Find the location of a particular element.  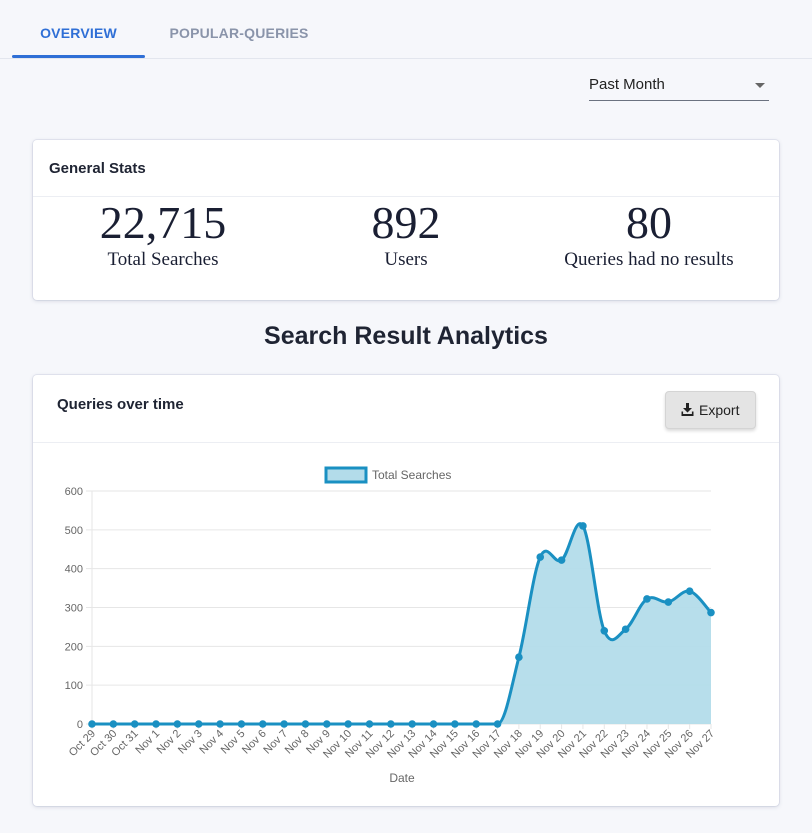

stat-no-results: 80 Queries had no results is located at coordinates (649, 233).